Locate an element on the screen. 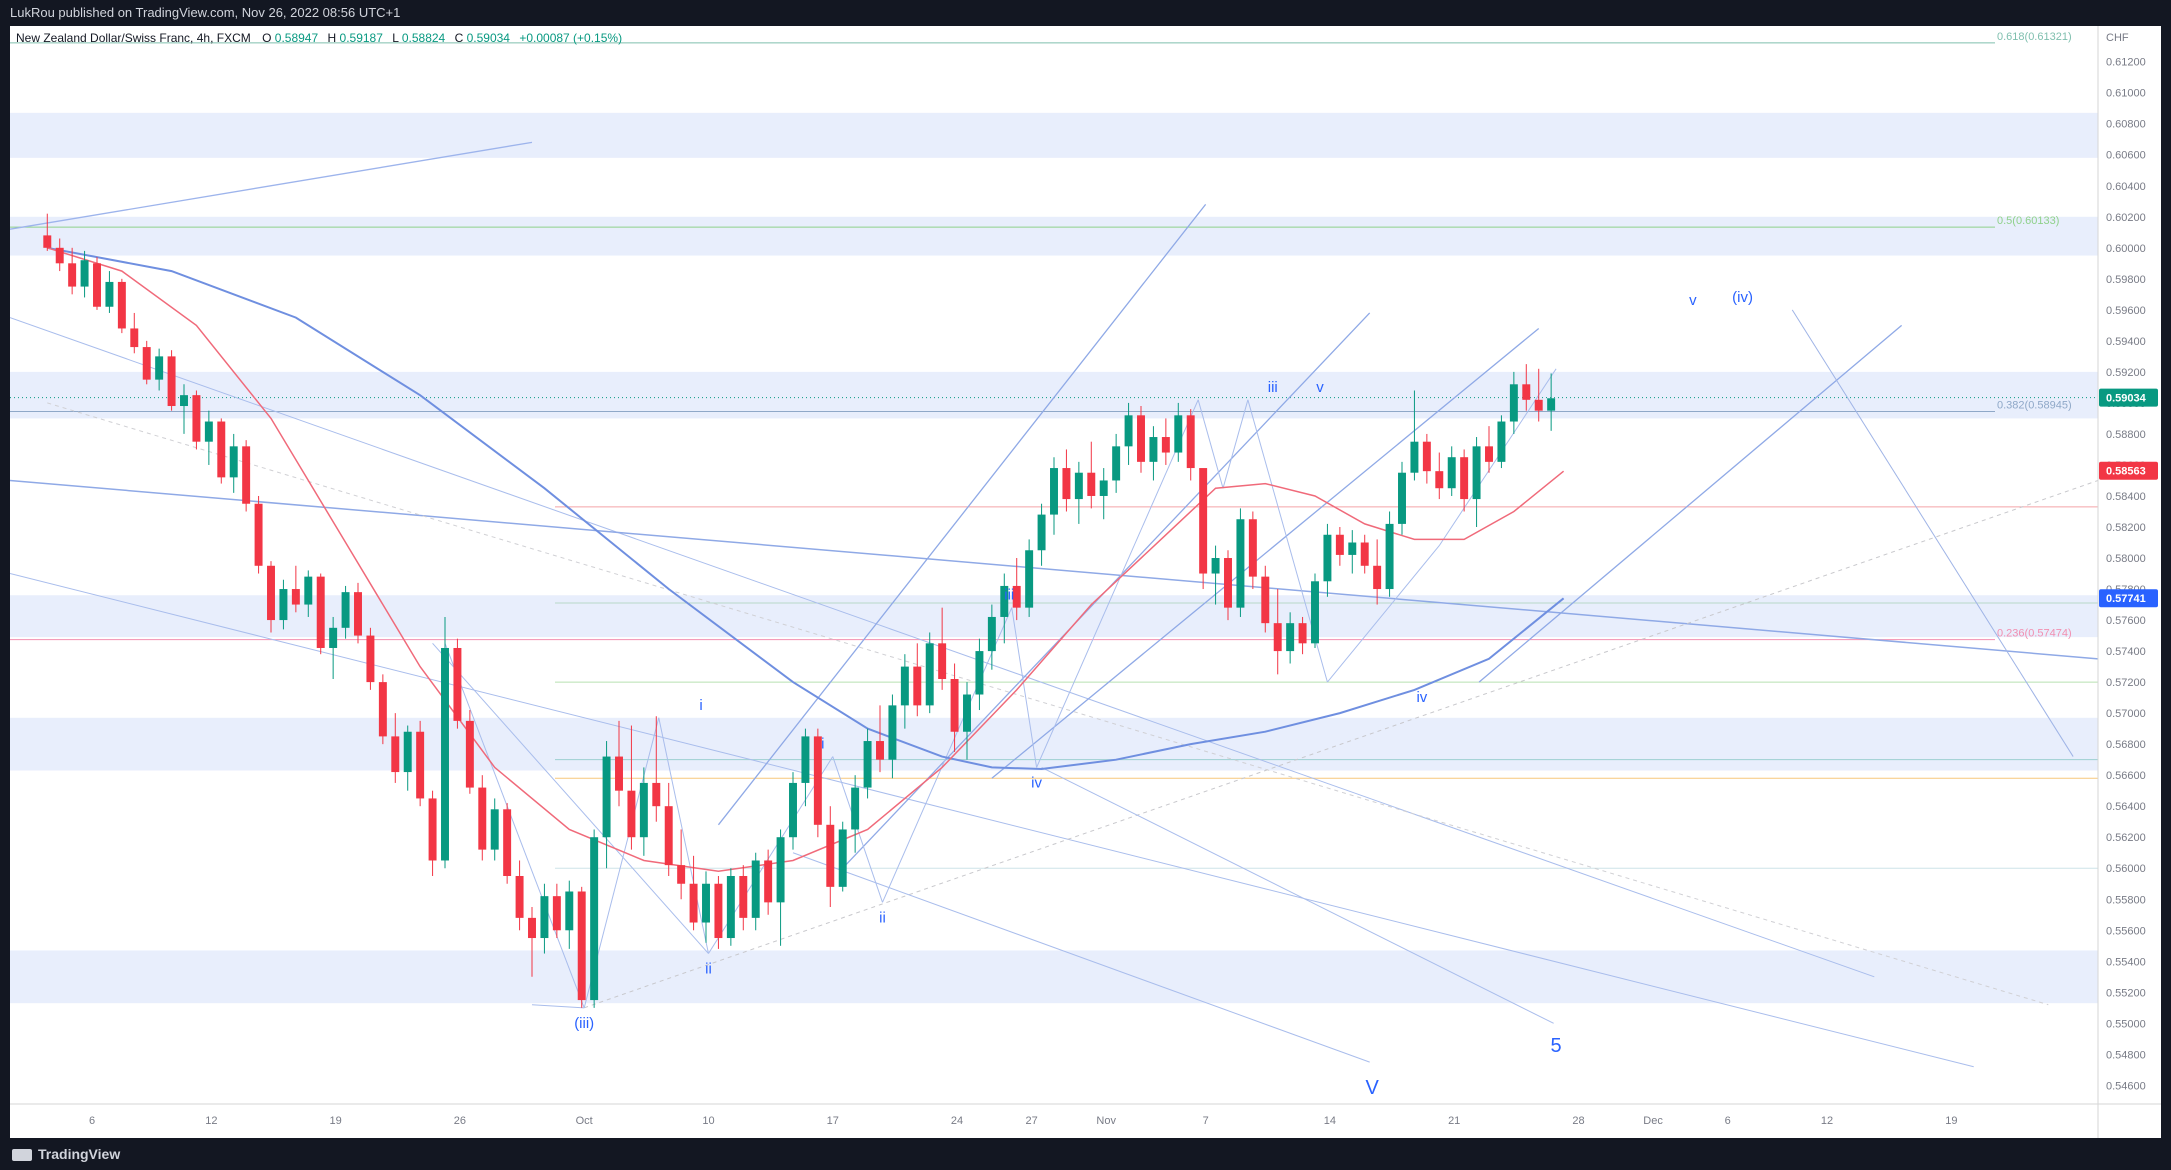 This screenshot has width=2171, height=1170. y-tick-label: 0.58400 is located at coordinates (2126, 497).